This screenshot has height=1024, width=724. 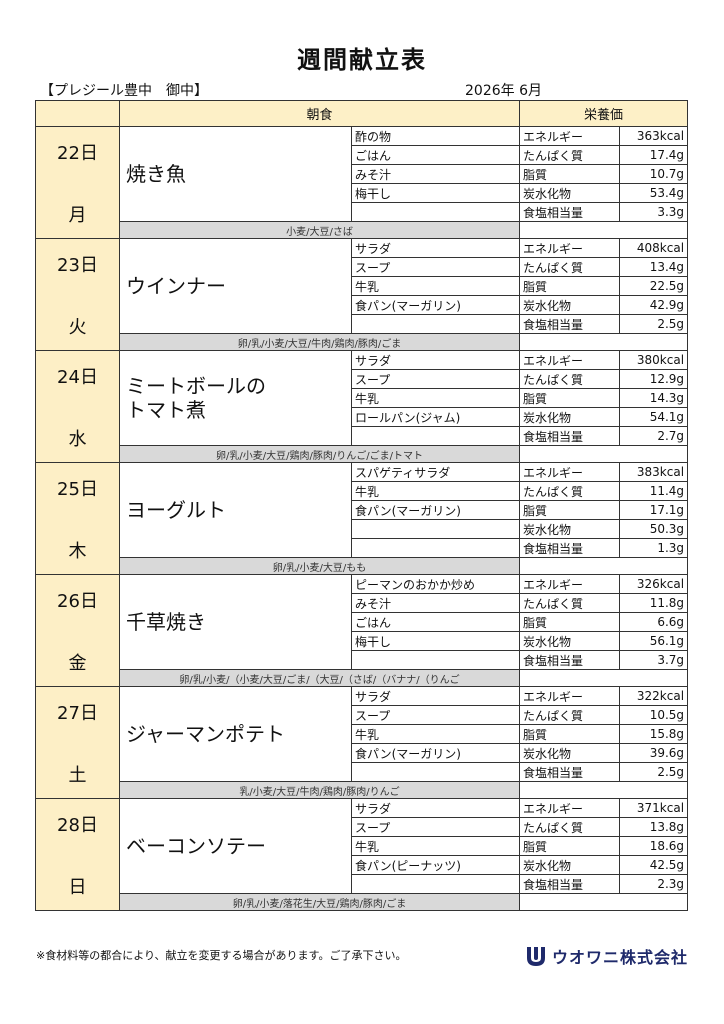 What do you see at coordinates (77, 713) in the screenshot?
I see `day-date: 27日` at bounding box center [77, 713].